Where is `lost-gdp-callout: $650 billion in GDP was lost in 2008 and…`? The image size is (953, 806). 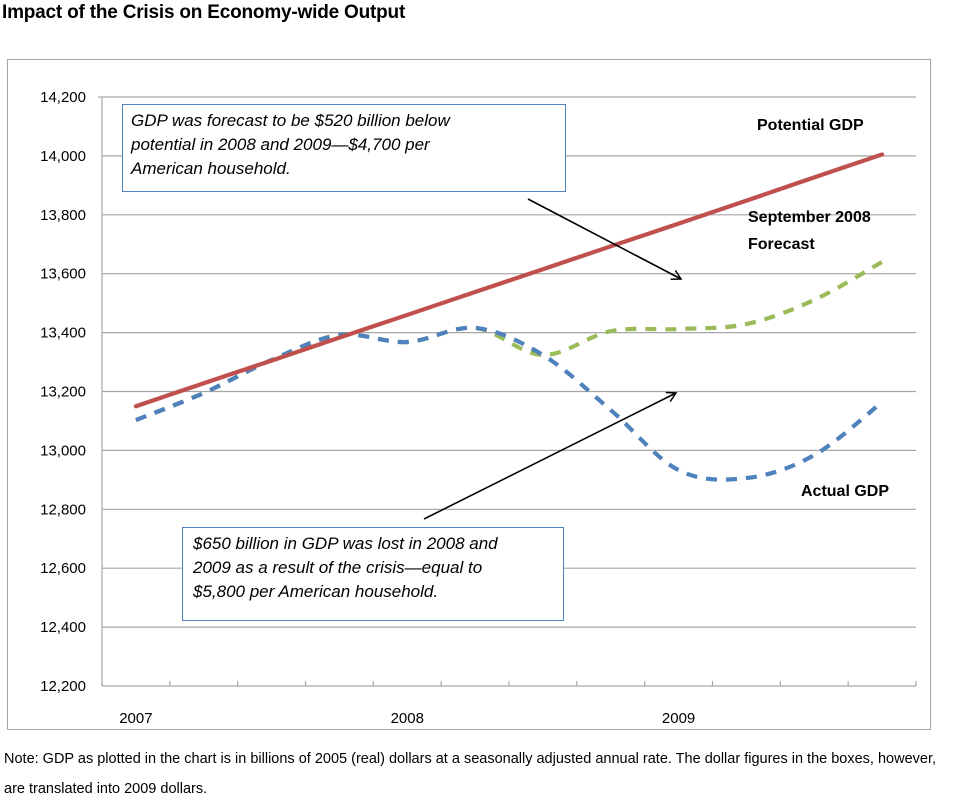 lost-gdp-callout: $650 billion in GDP was lost in 2008 and… is located at coordinates (373, 574).